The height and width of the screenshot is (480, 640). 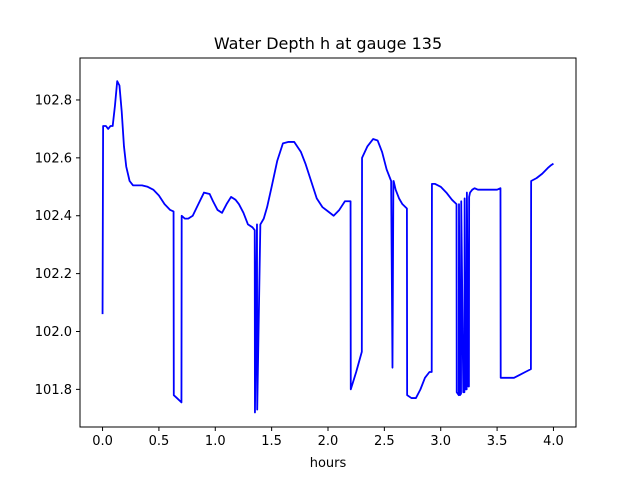 I want to click on chart-title: Water Depth h at gauge 135, so click(x=328, y=43).